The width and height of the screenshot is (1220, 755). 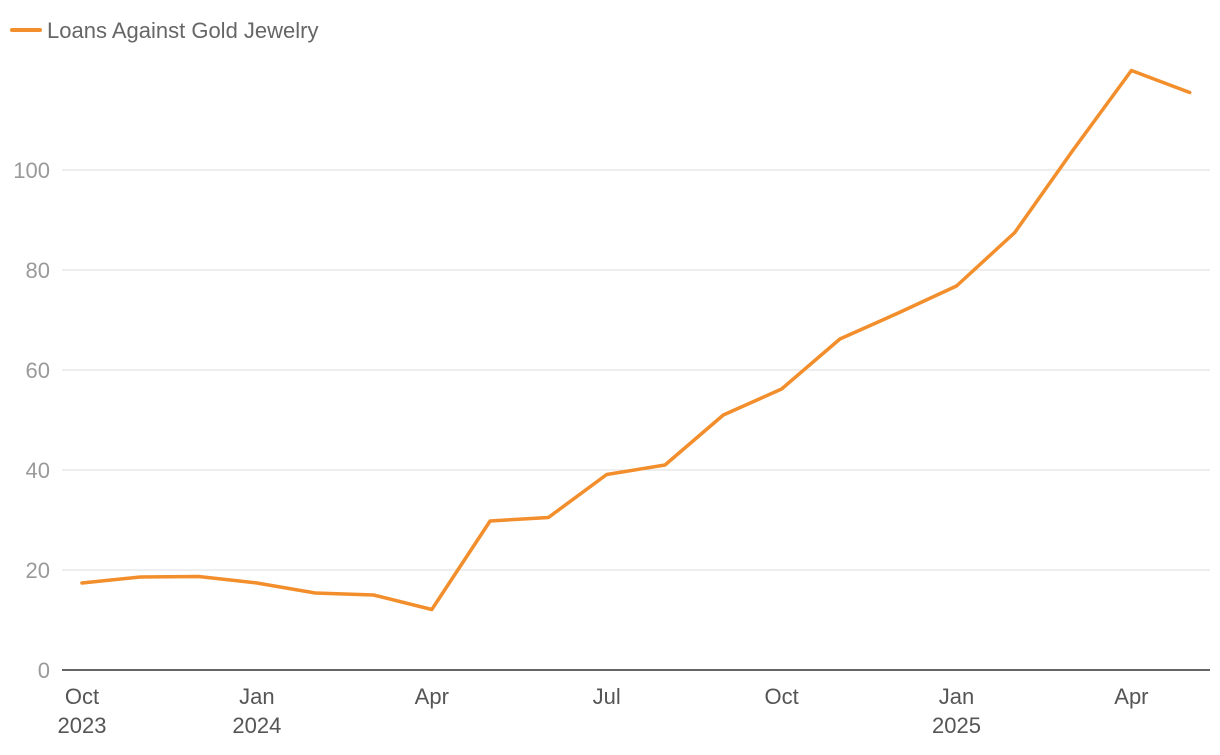 What do you see at coordinates (183, 30) in the screenshot?
I see `legend-label: Loans Against Gold Jewelry` at bounding box center [183, 30].